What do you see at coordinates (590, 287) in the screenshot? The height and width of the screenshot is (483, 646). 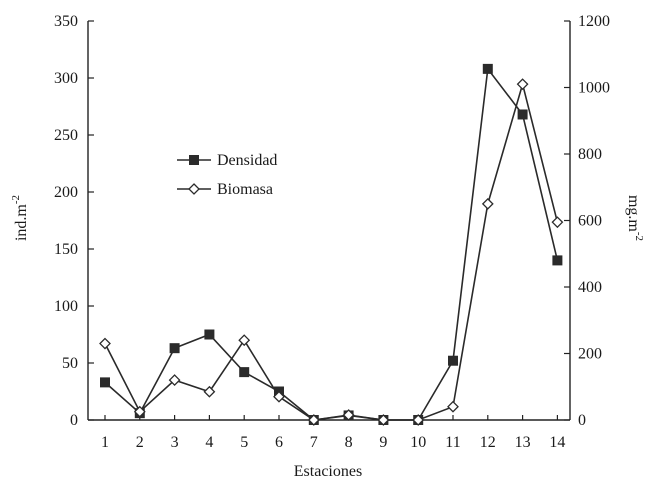 I see `y2-tick-label: 400` at bounding box center [590, 287].